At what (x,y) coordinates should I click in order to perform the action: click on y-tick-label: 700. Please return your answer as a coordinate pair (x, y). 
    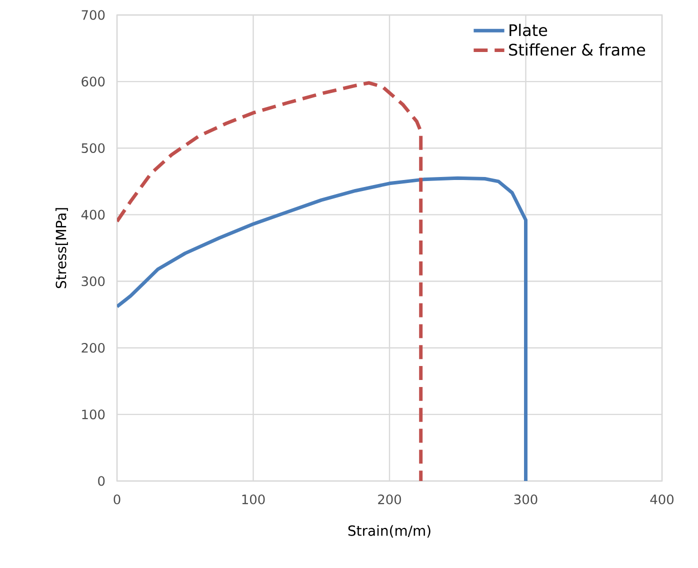
    Looking at the image, I should click on (93, 15).